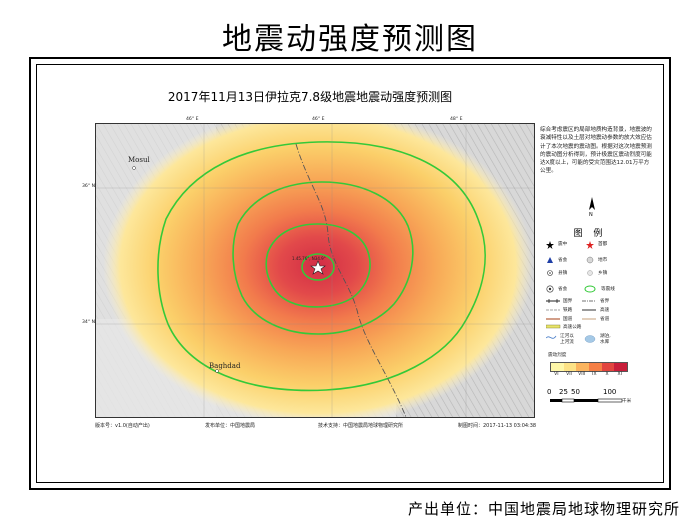 The width and height of the screenshot is (700, 525). Describe the element at coordinates (608, 289) in the screenshot. I see `legend-label-contour: 等震线` at that location.